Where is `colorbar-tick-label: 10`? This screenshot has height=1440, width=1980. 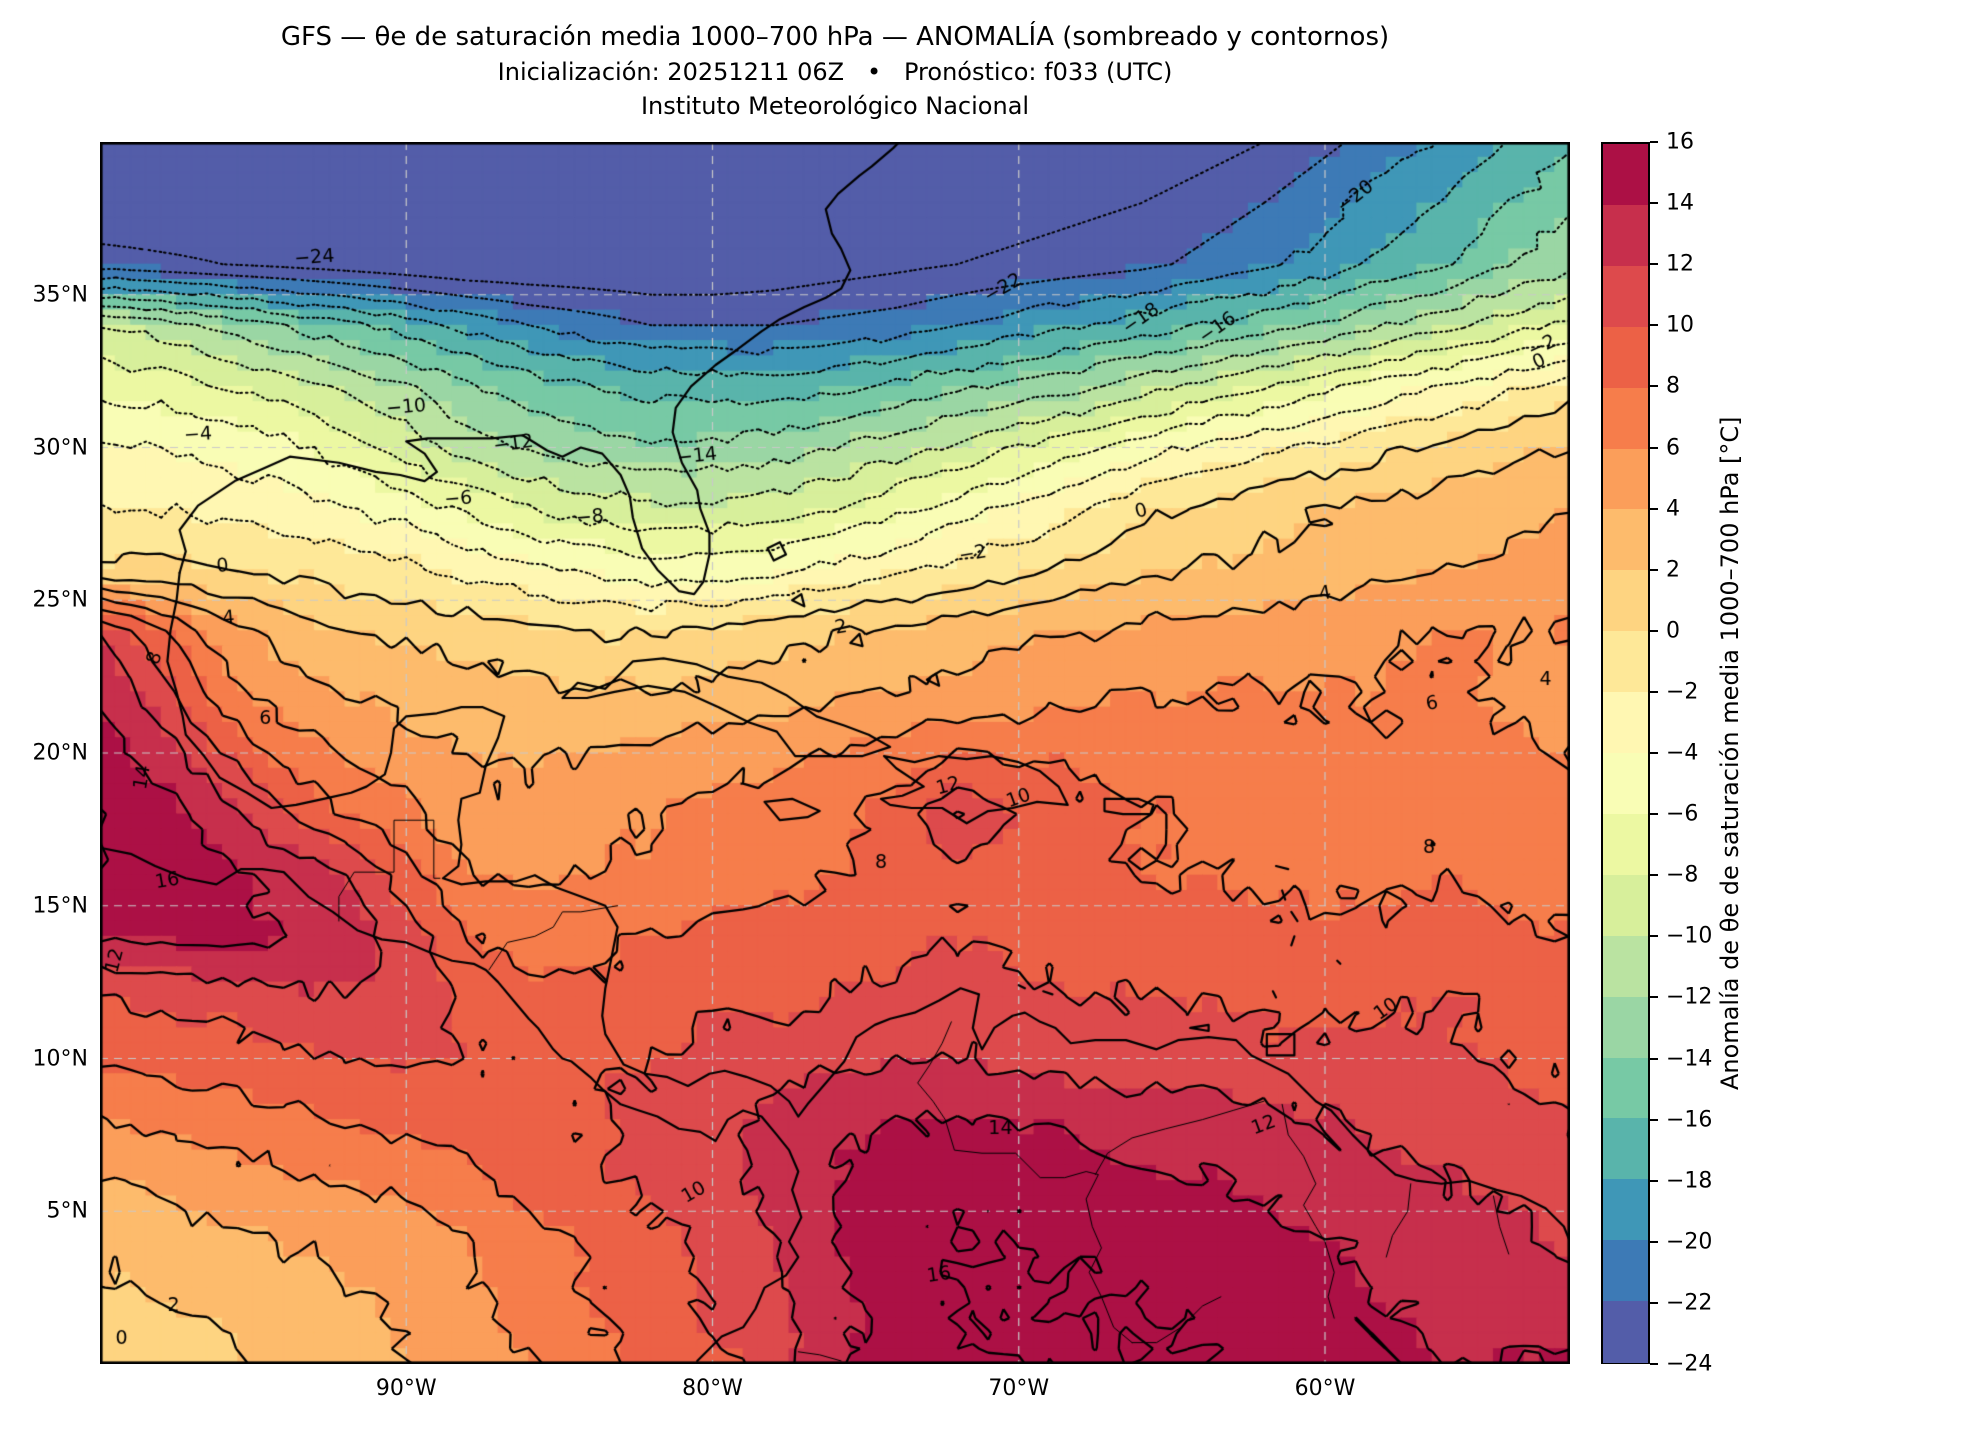
colorbar-tick-label: 10 is located at coordinates (1680, 325).